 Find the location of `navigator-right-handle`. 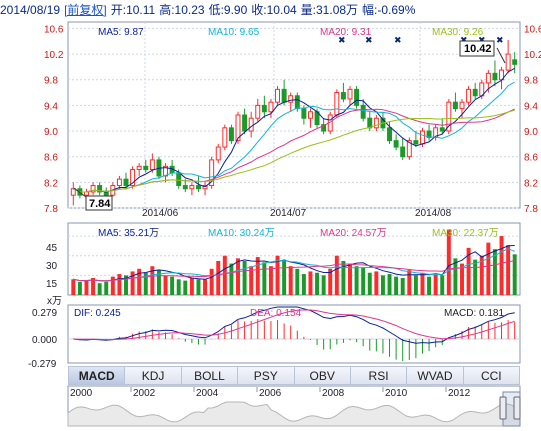

navigator-right-handle is located at coordinates (517, 408).